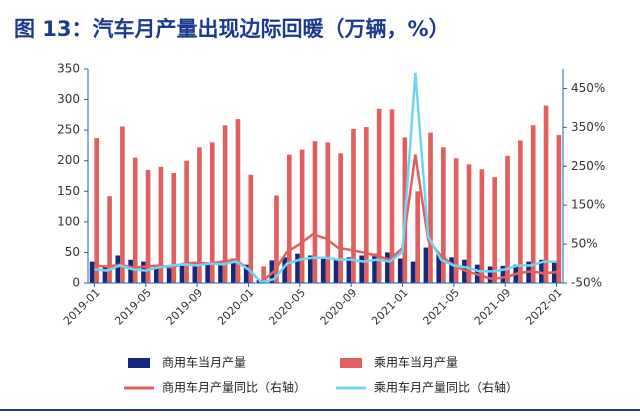 Image resolution: width=640 pixels, height=418 pixels. I want to click on x-tick-label: 2021-01, so click(390, 307).